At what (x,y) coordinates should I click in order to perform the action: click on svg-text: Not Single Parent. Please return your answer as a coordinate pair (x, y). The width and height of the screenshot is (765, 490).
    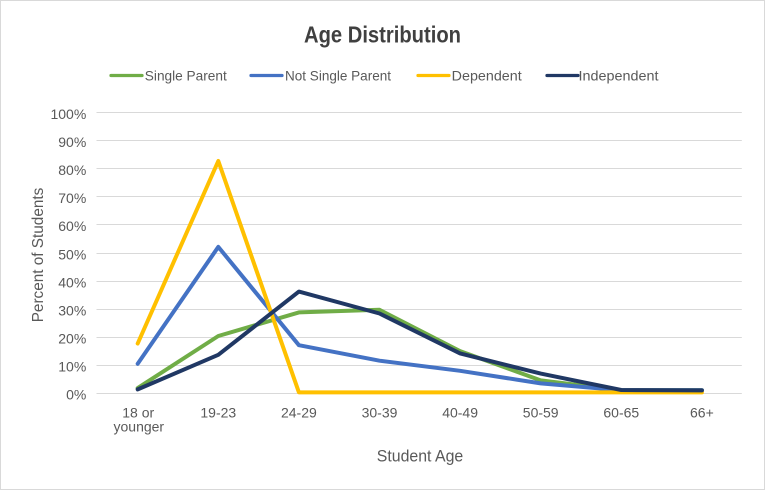
    Looking at the image, I should click on (338, 76).